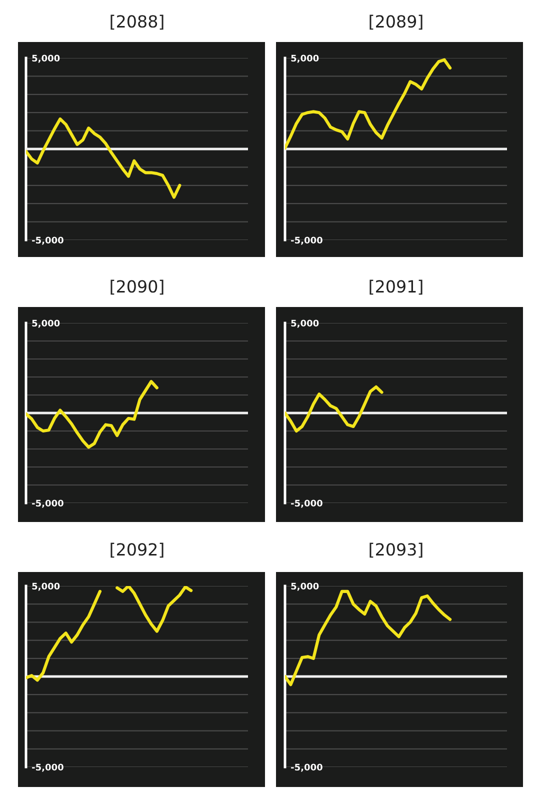 Image resolution: width=540 pixels, height=793 pixels. I want to click on chart-title: [2093], so click(396, 550).